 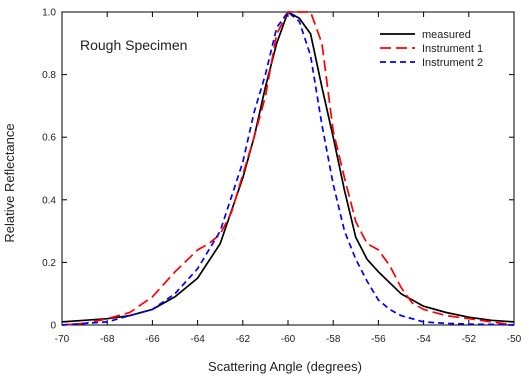 What do you see at coordinates (107, 339) in the screenshot?
I see `x-tick-label: -68` at bounding box center [107, 339].